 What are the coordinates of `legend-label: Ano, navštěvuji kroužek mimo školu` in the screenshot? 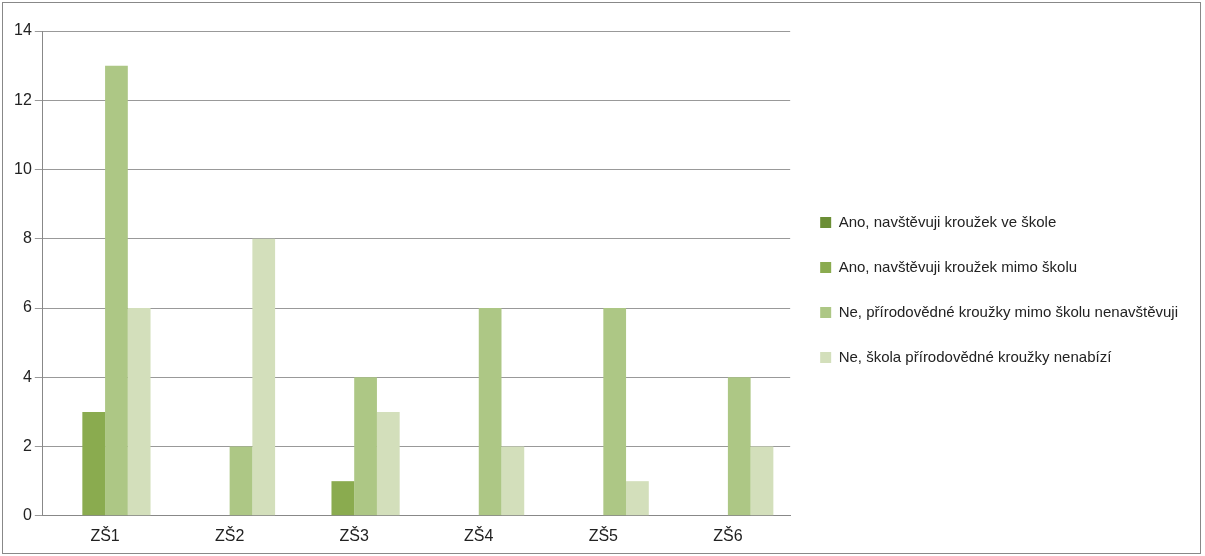 It's located at (958, 266).